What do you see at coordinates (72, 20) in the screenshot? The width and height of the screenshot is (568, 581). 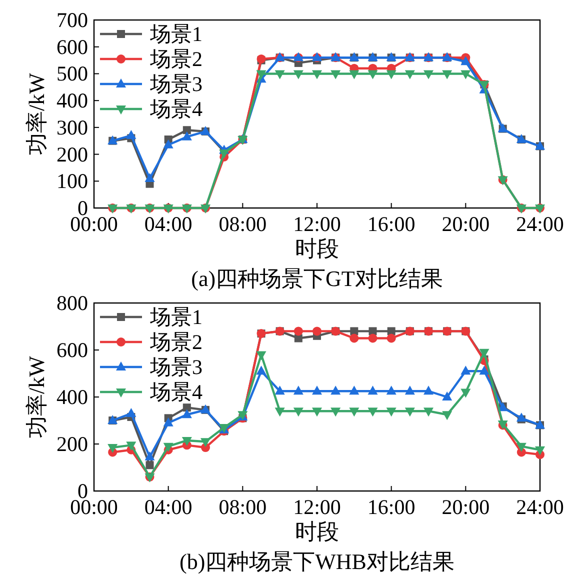 I see `y-tick-label: 700` at bounding box center [72, 20].